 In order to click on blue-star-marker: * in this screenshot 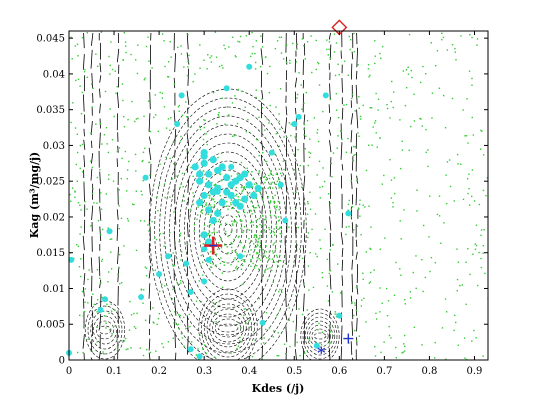, I will do `click(321, 352)`.